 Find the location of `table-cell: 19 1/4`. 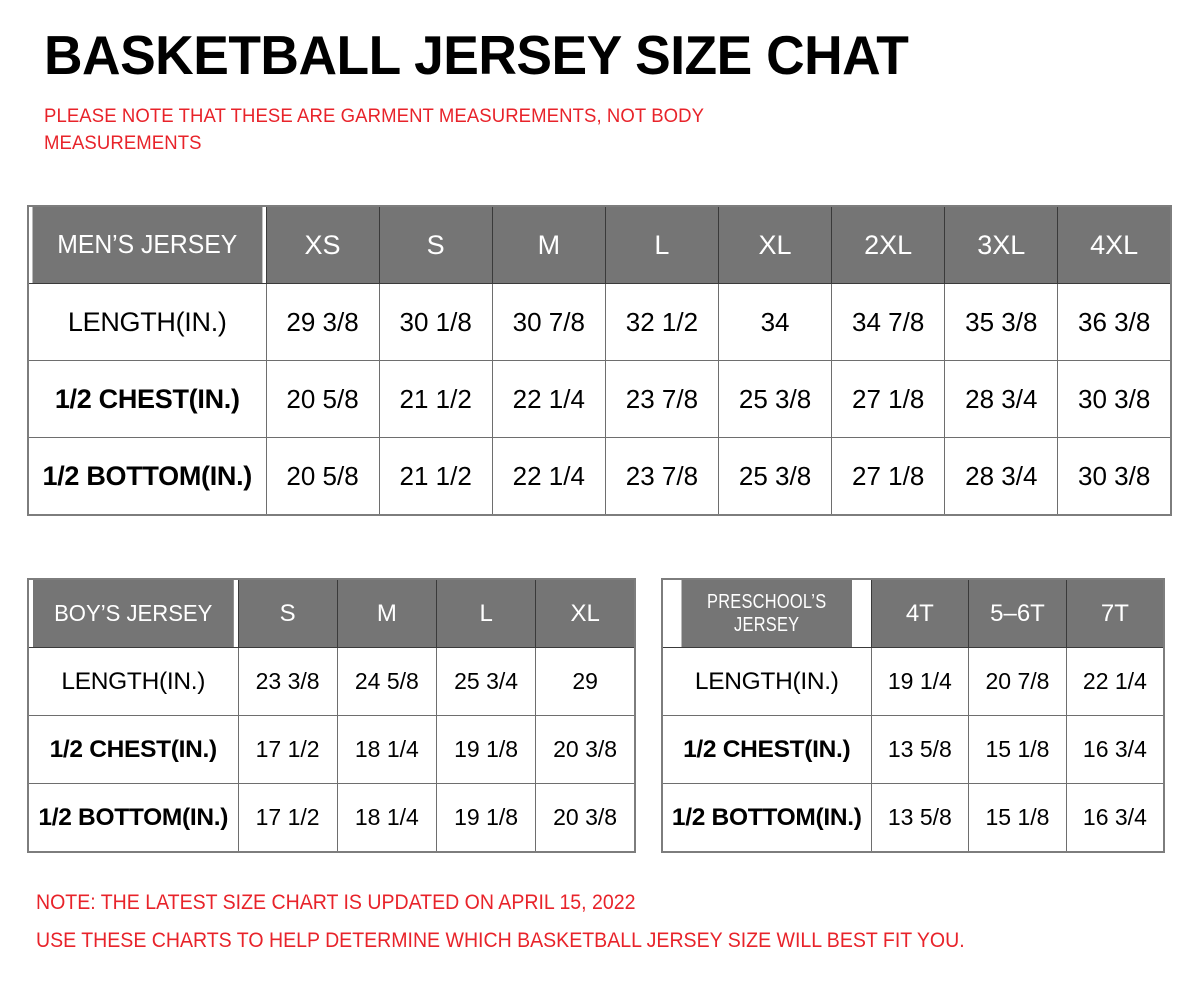

table-cell: 19 1/4 is located at coordinates (920, 681).